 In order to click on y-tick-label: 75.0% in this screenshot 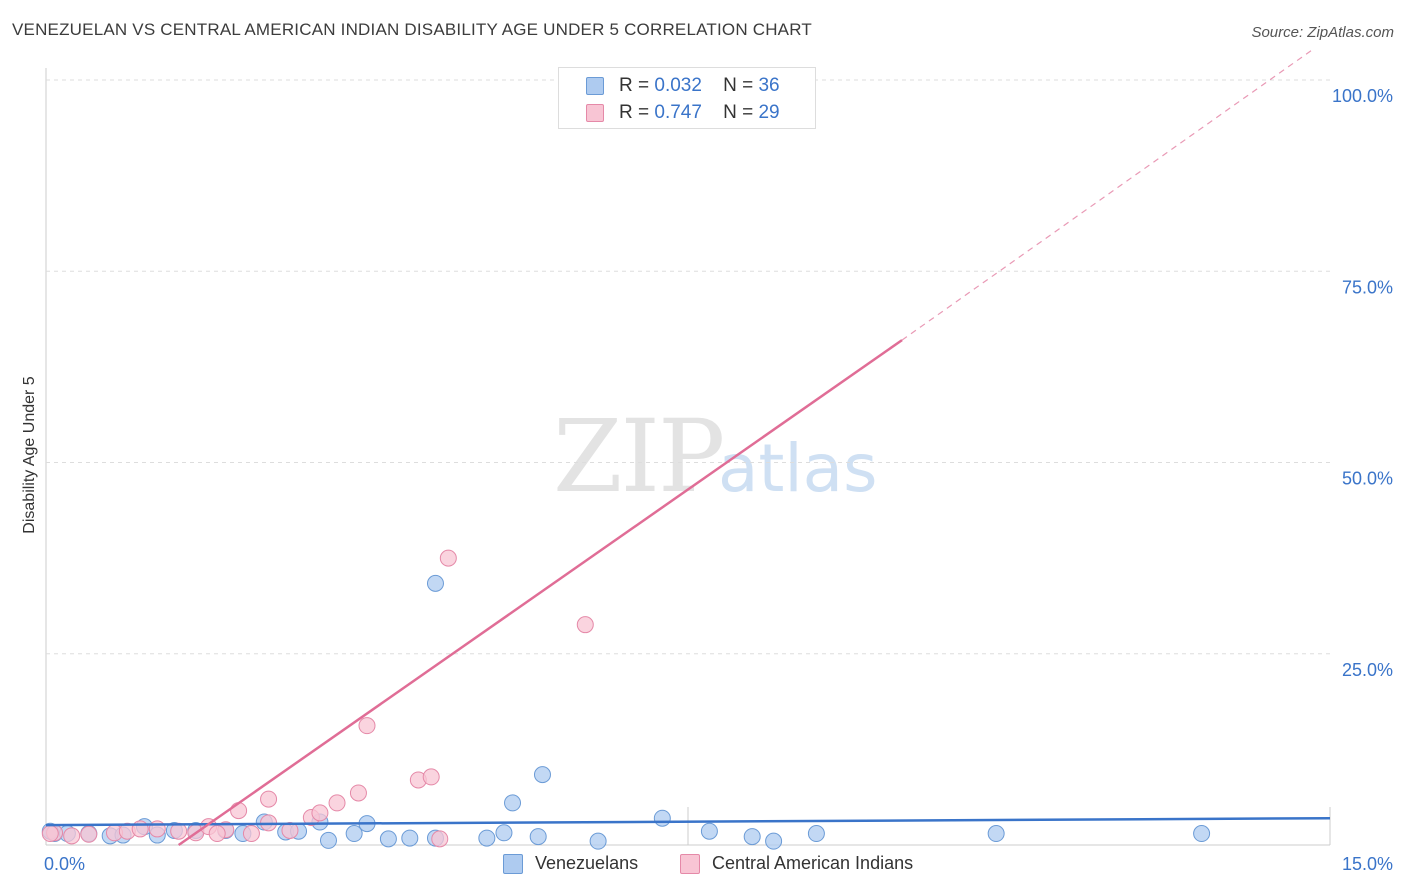, I will do `click(1367, 287)`.